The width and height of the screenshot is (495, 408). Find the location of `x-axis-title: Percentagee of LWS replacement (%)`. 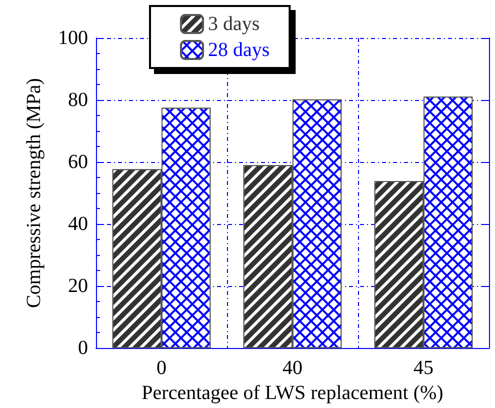

x-axis-title: Percentagee of LWS replacement (%) is located at coordinates (293, 393).